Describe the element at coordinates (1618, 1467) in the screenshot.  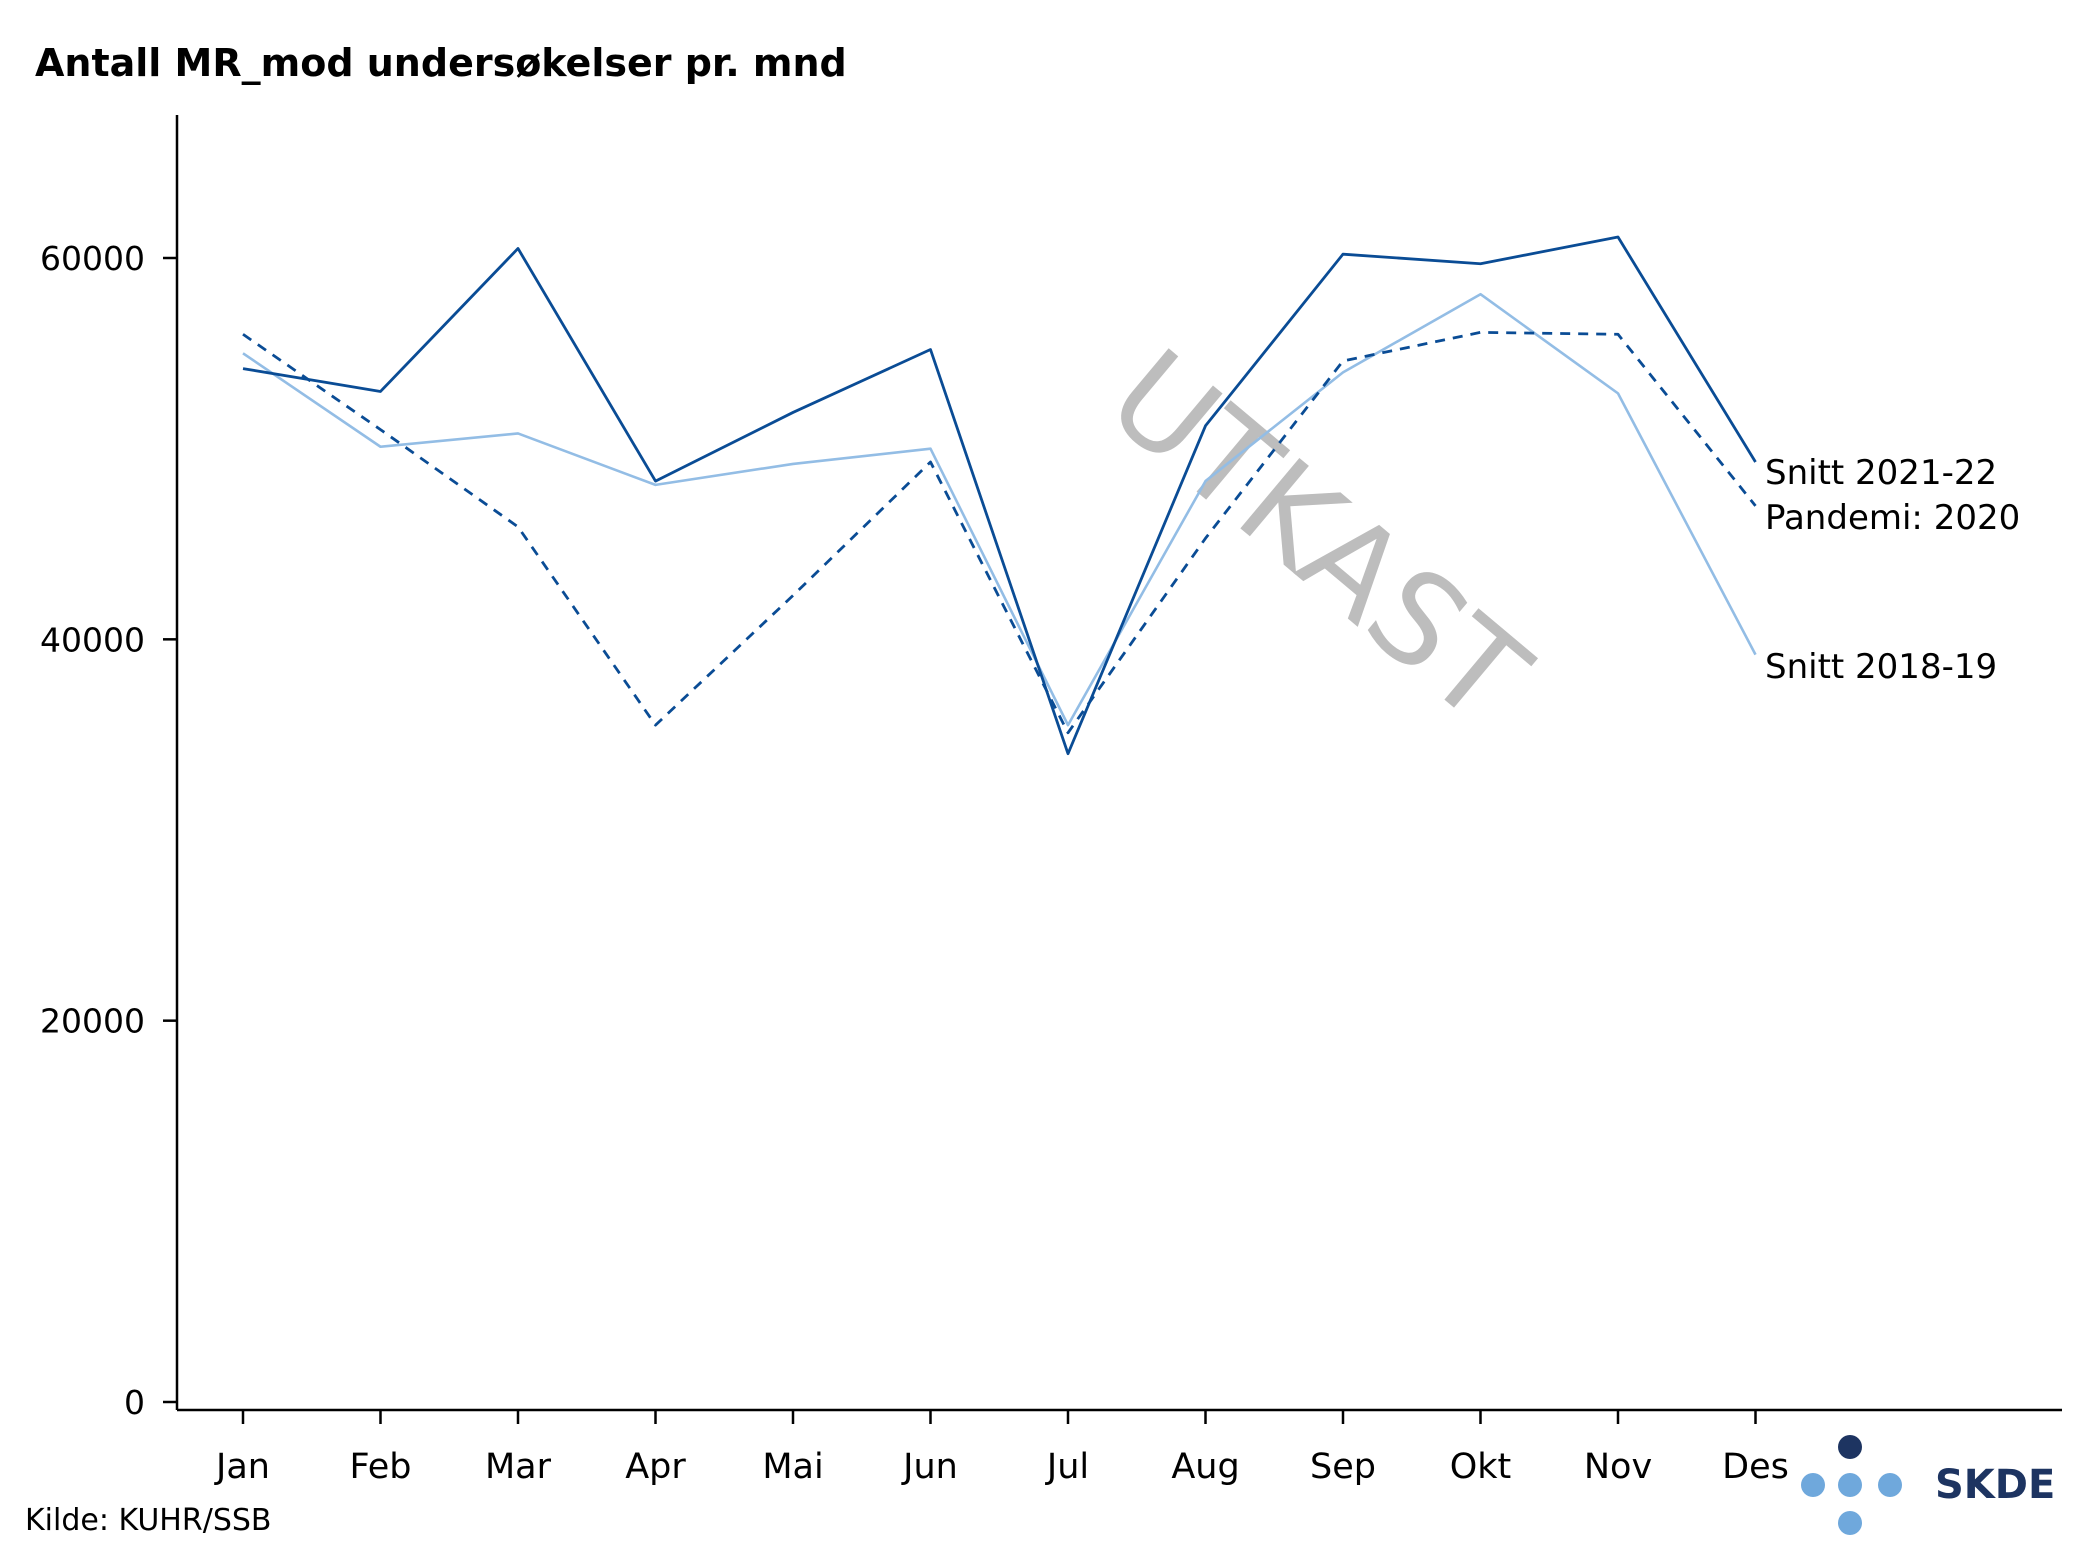
I see `x-tick-label: Nov` at that location.